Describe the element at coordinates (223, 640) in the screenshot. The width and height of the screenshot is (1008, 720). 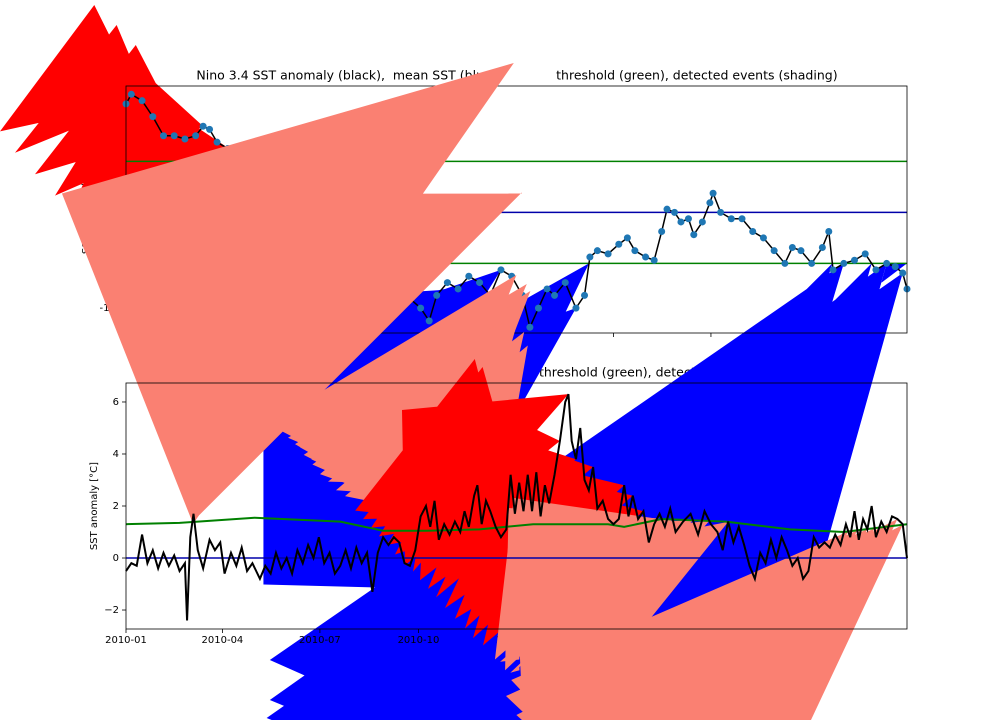
I see `x-tick-label: 2010-04` at that location.